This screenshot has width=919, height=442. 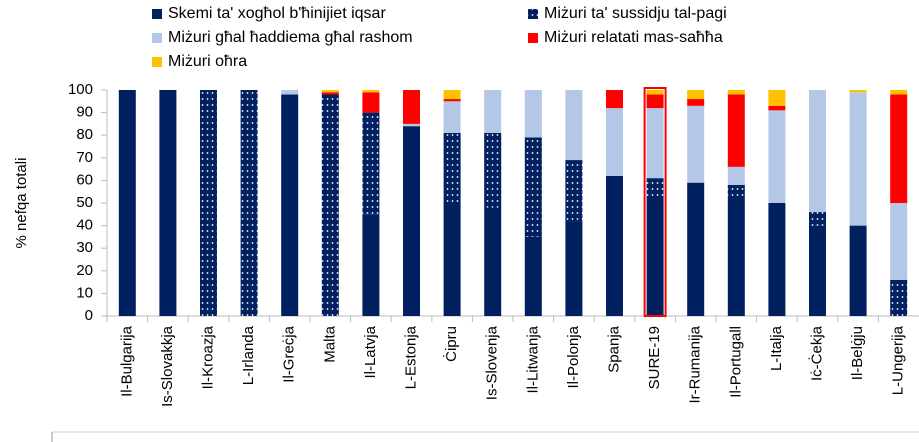 I want to click on x-tick-label: Il-Kroazja, so click(x=207, y=357).